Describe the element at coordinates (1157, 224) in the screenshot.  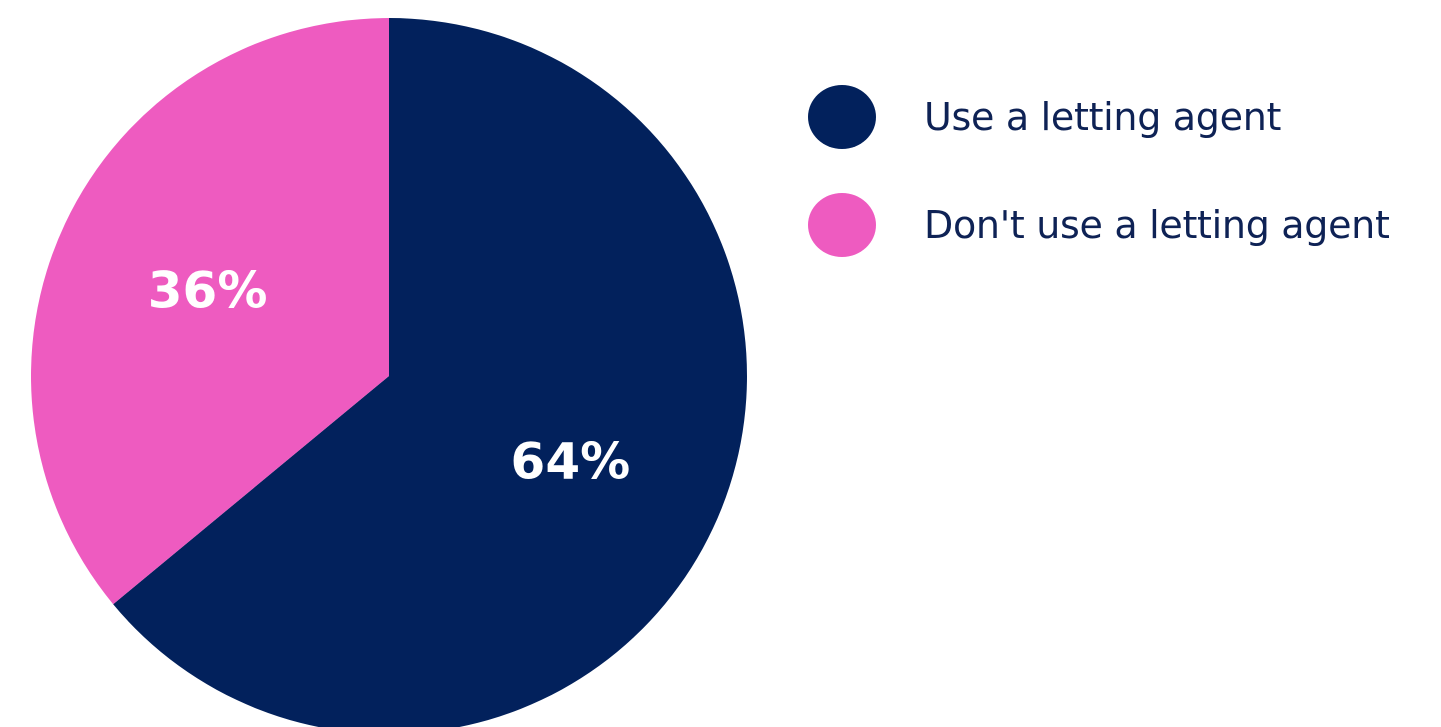
I see `legend-label-dont-use-agent: Don't use a letting agent` at that location.